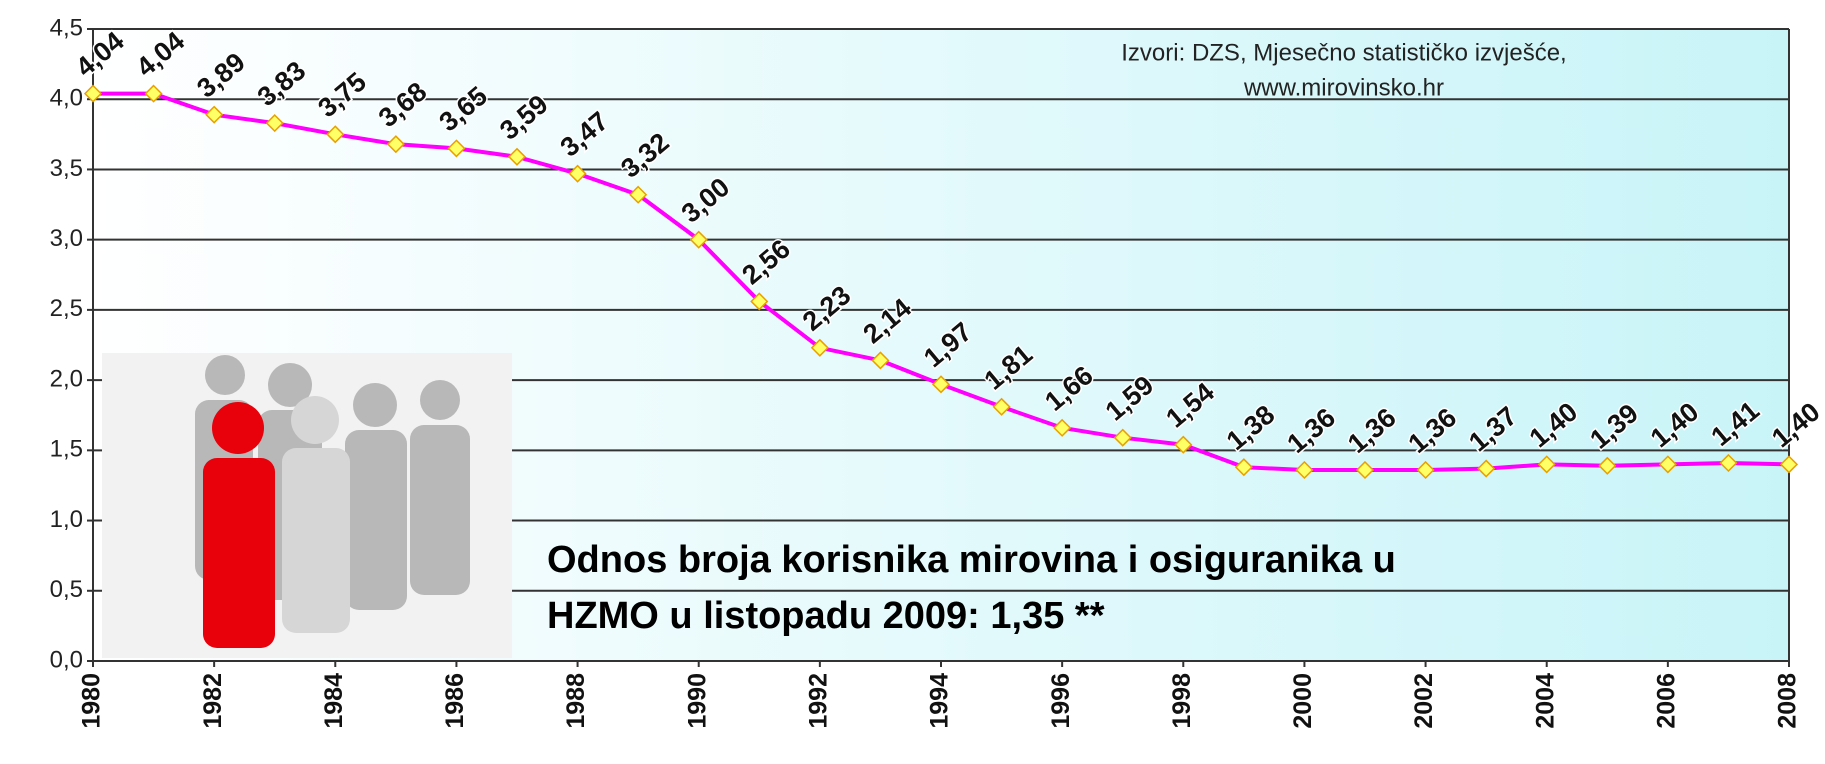  I want to click on source: www.mirovinsko.hr, so click(1343, 87).